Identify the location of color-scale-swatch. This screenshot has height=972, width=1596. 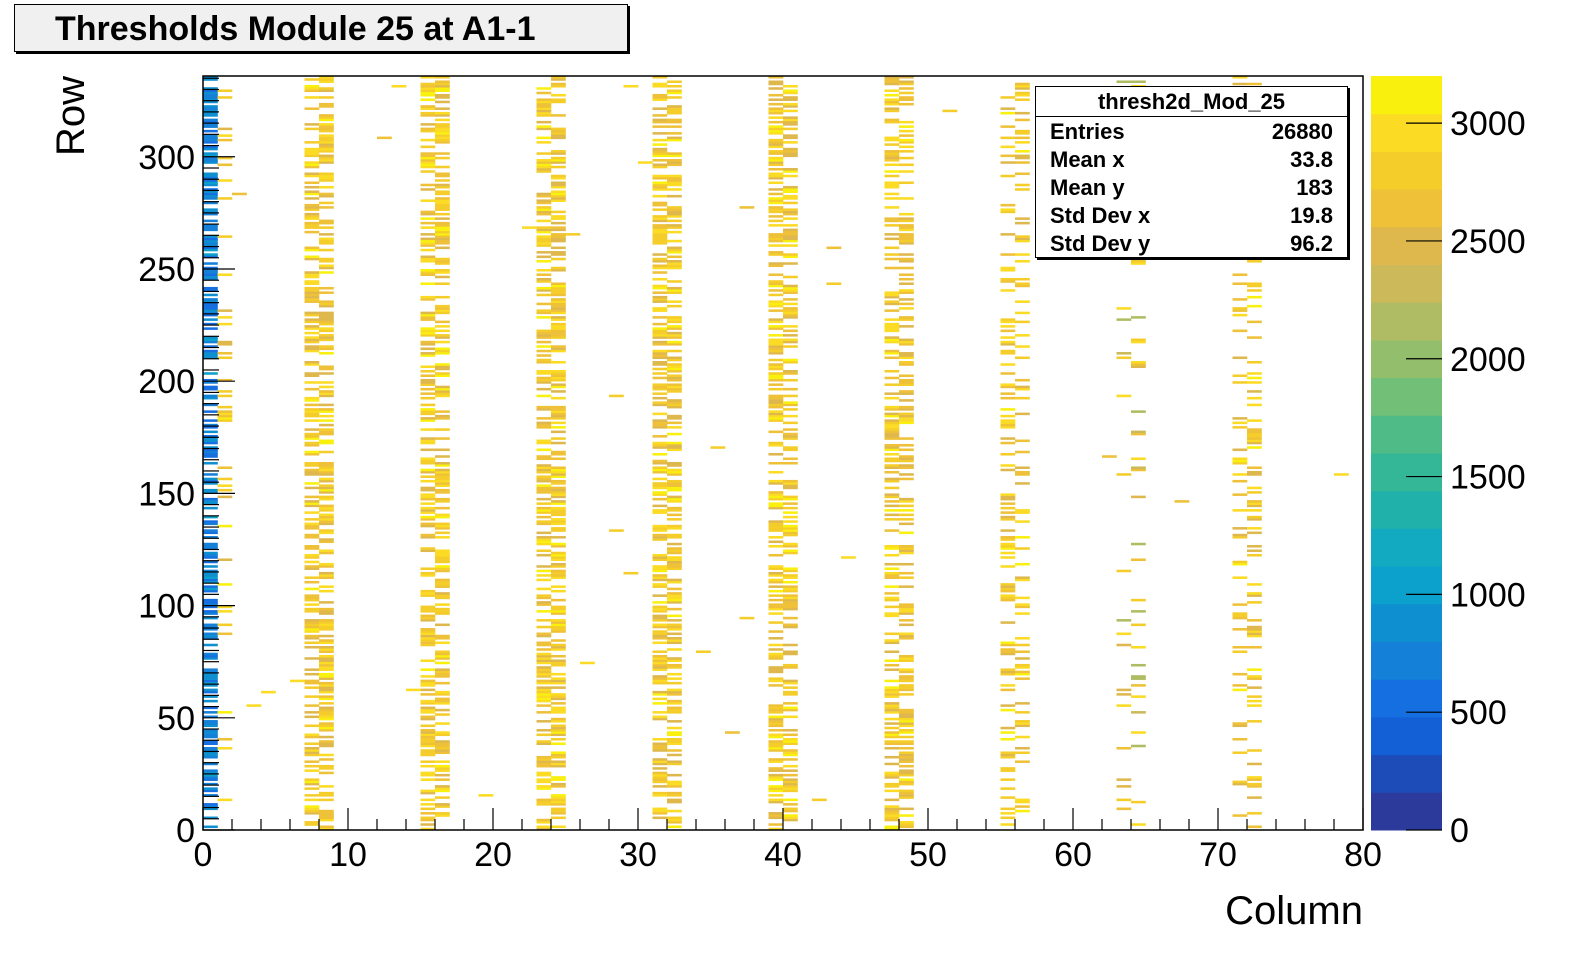
(1406, 698).